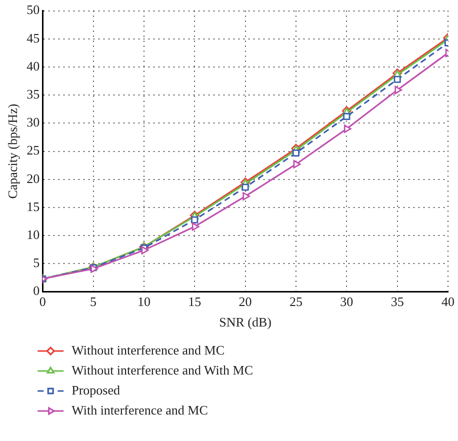 This screenshot has height=441, width=458. What do you see at coordinates (245, 322) in the screenshot?
I see `x-axis-title: SNR (dB)` at bounding box center [245, 322].